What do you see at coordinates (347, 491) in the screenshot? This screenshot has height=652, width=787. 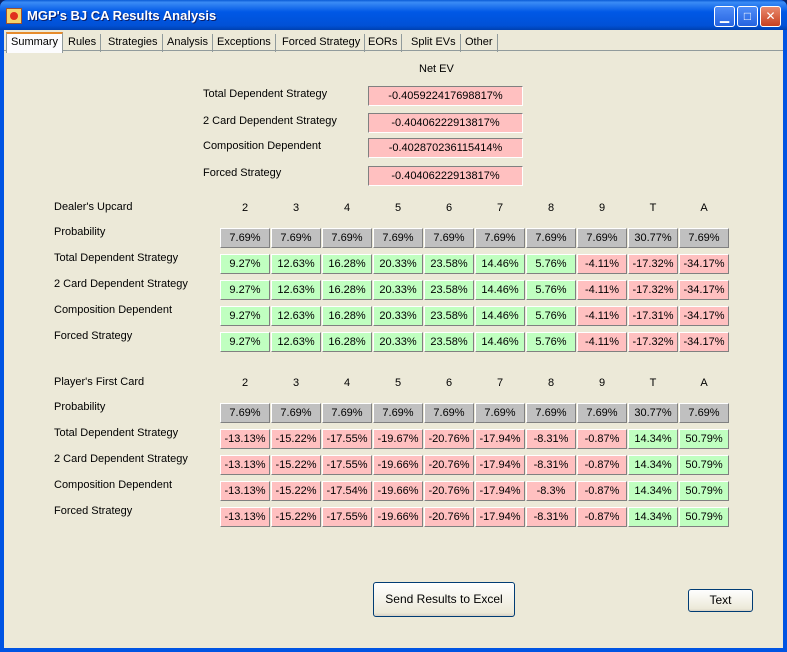 I see `value-cell: -17.54%` at bounding box center [347, 491].